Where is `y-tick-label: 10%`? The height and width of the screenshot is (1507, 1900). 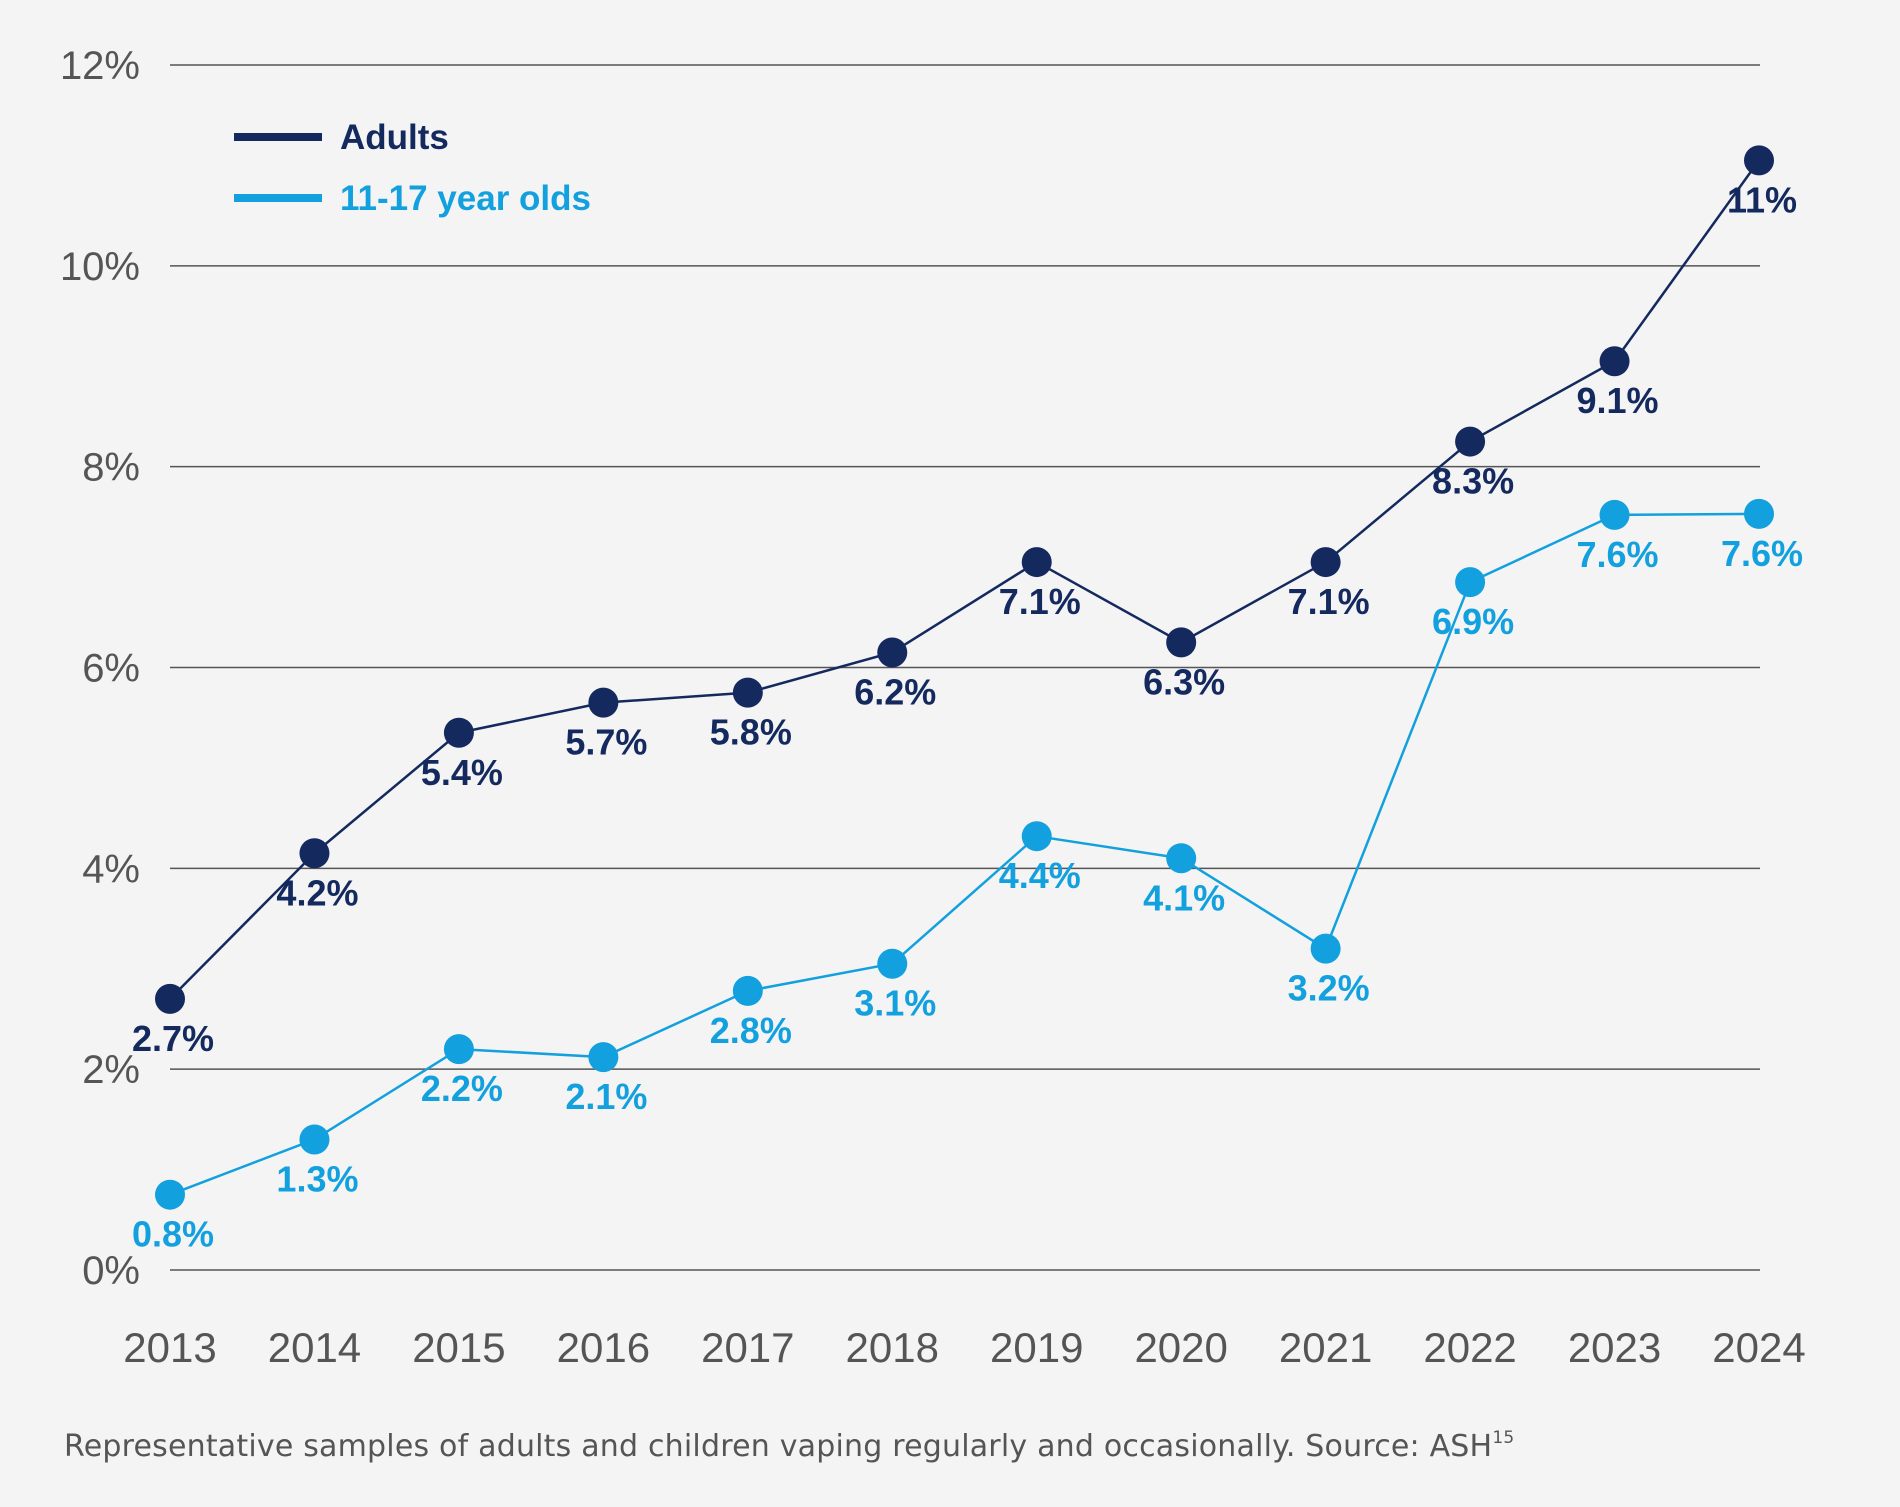
y-tick-label: 10% is located at coordinates (100, 267).